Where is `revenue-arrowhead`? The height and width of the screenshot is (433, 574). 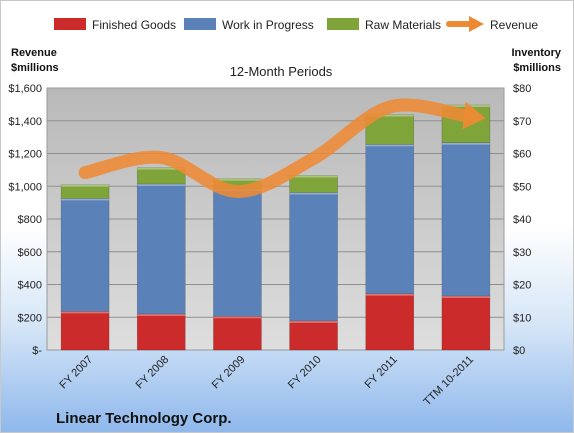
revenue-arrowhead is located at coordinates (474, 115).